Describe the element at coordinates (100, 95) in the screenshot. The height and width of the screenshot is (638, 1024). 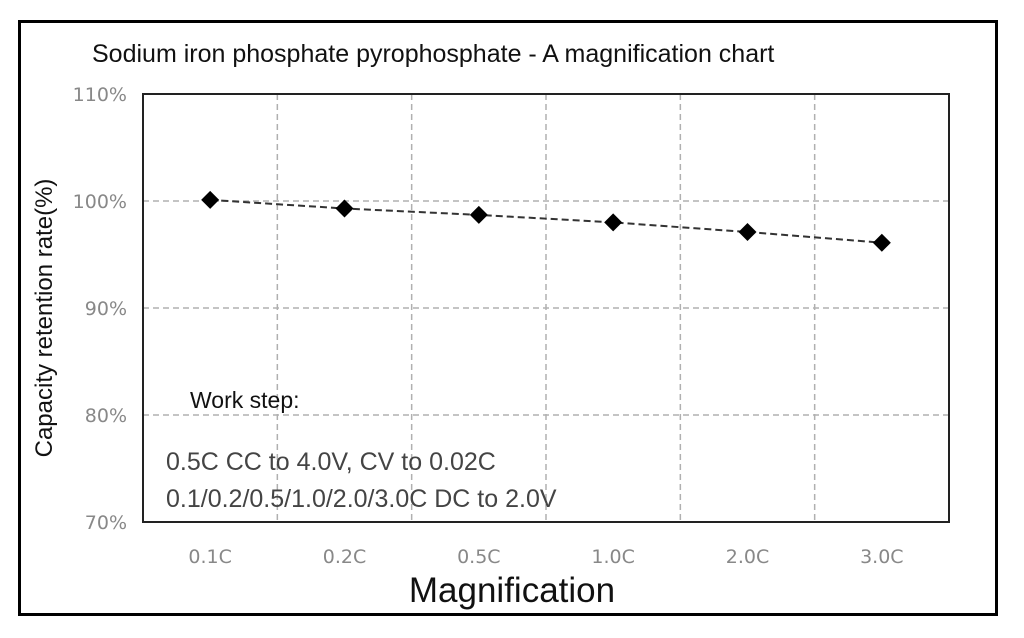
I see `y-tick-label: 110%` at that location.